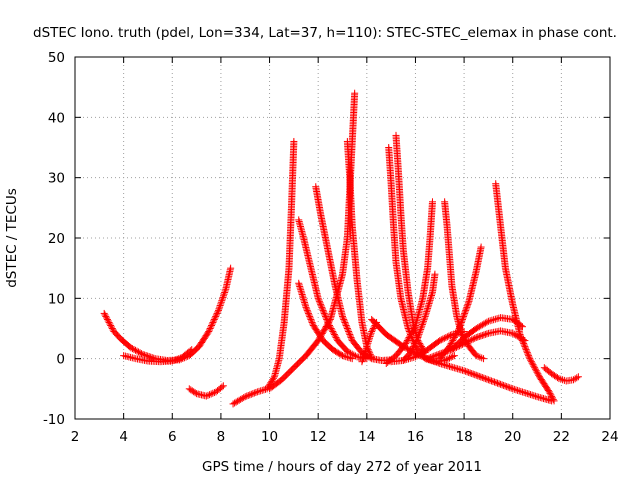 This screenshot has width=640, height=480. Describe the element at coordinates (56, 118) in the screenshot. I see `y-tick-label: 40` at that location.